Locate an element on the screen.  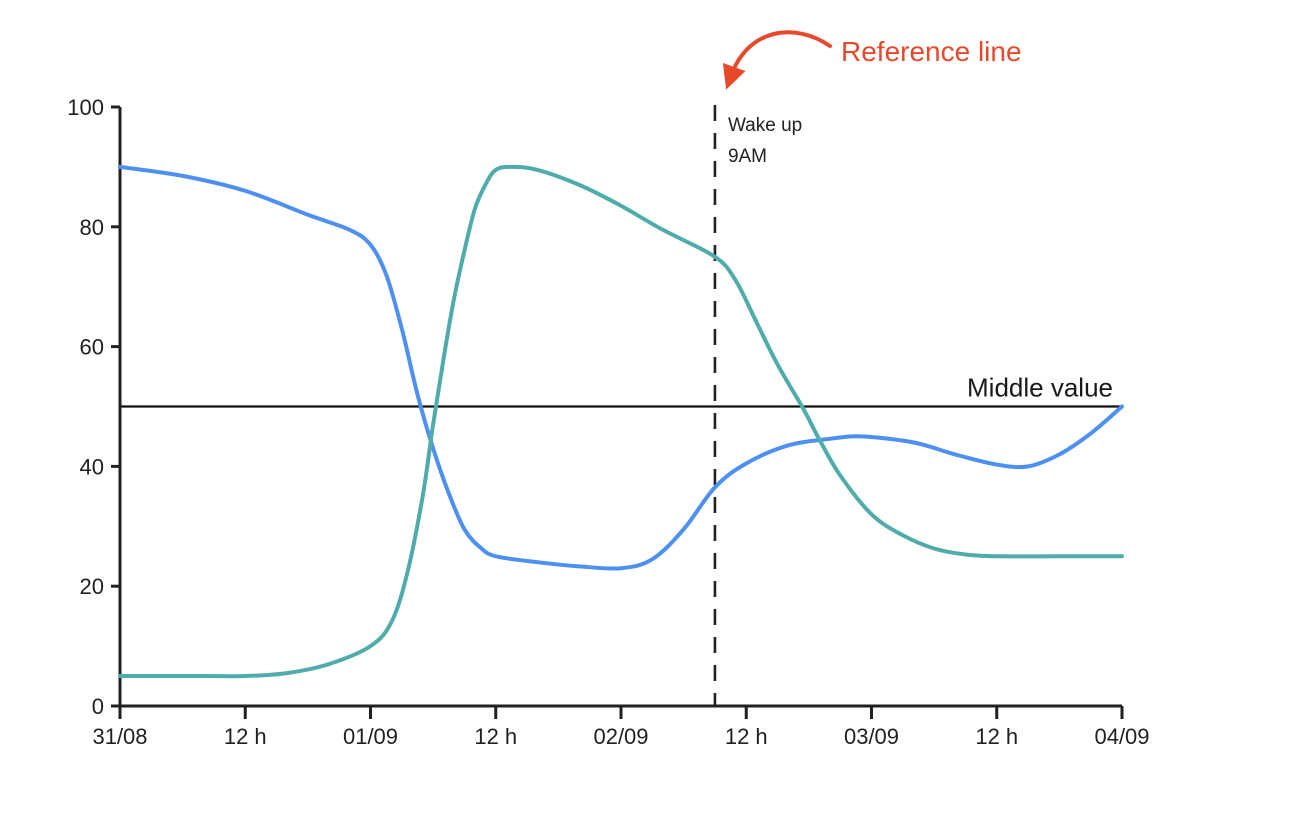
y-tick-label: 0 is located at coordinates (98, 706).